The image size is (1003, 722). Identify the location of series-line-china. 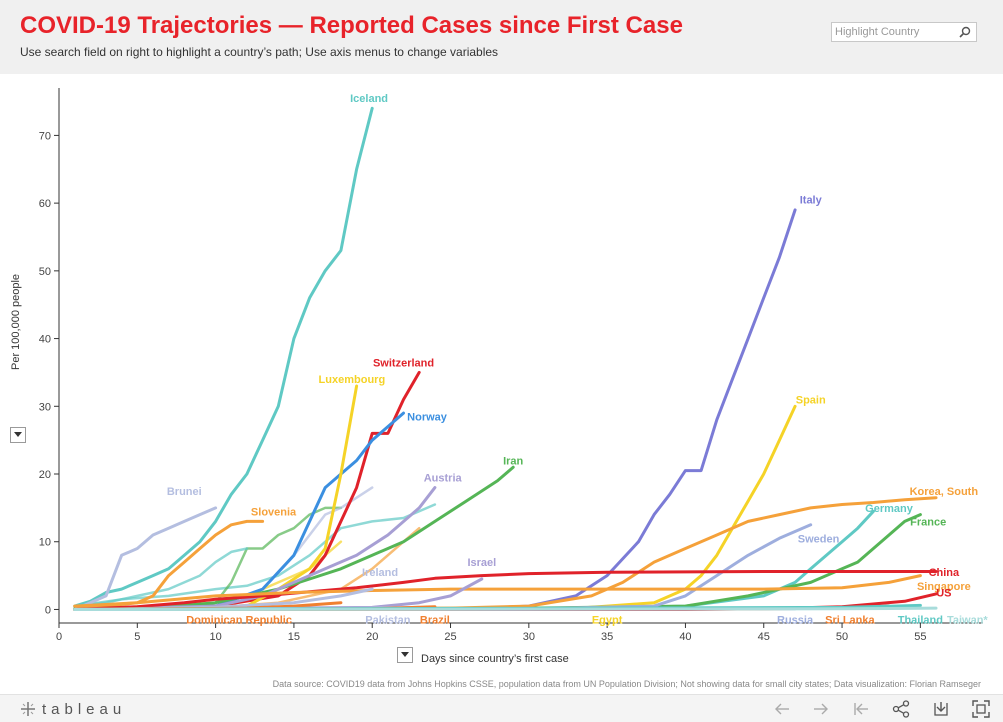
(505, 590).